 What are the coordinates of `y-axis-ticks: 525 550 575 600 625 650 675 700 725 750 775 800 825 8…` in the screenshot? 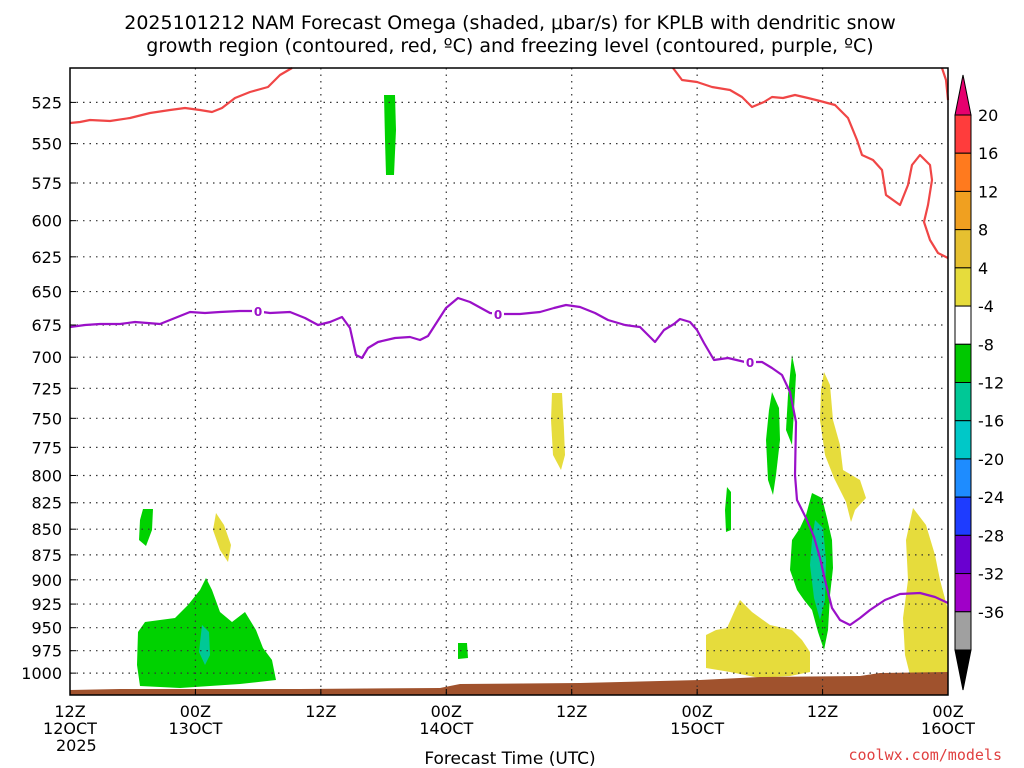 It's located at (48, 388).